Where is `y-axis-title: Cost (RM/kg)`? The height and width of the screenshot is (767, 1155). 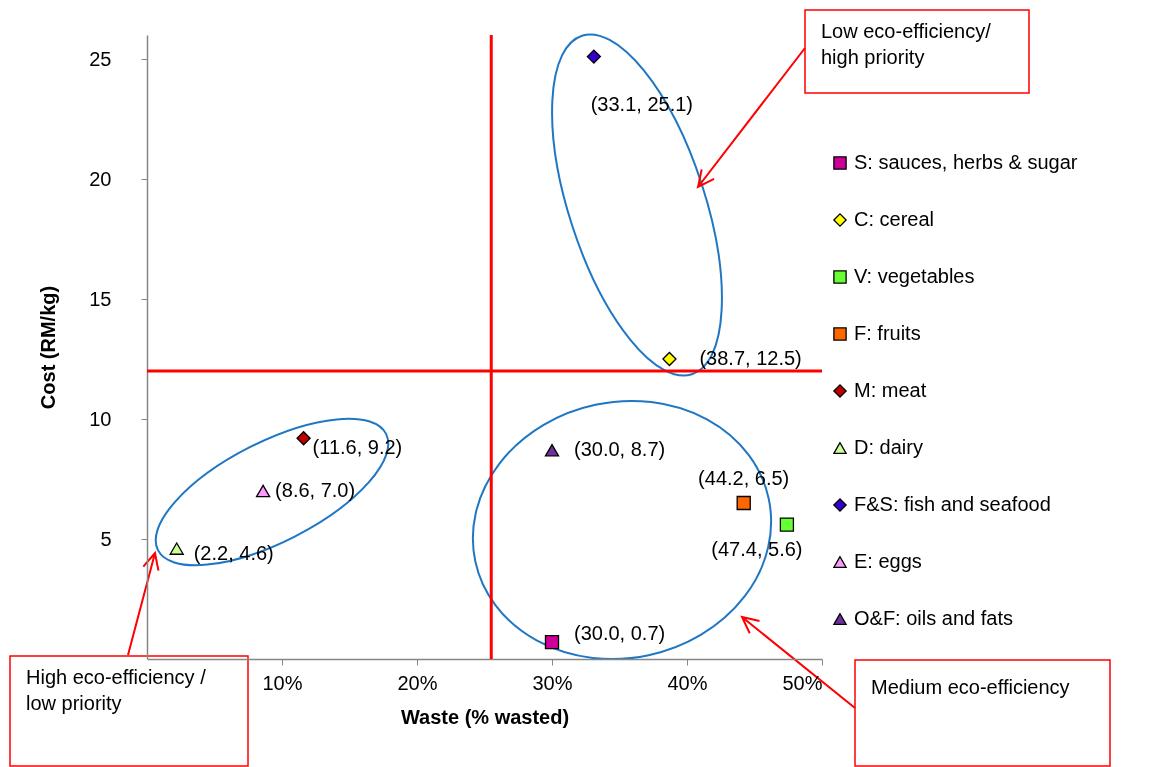 y-axis-title: Cost (RM/kg) is located at coordinates (48, 347).